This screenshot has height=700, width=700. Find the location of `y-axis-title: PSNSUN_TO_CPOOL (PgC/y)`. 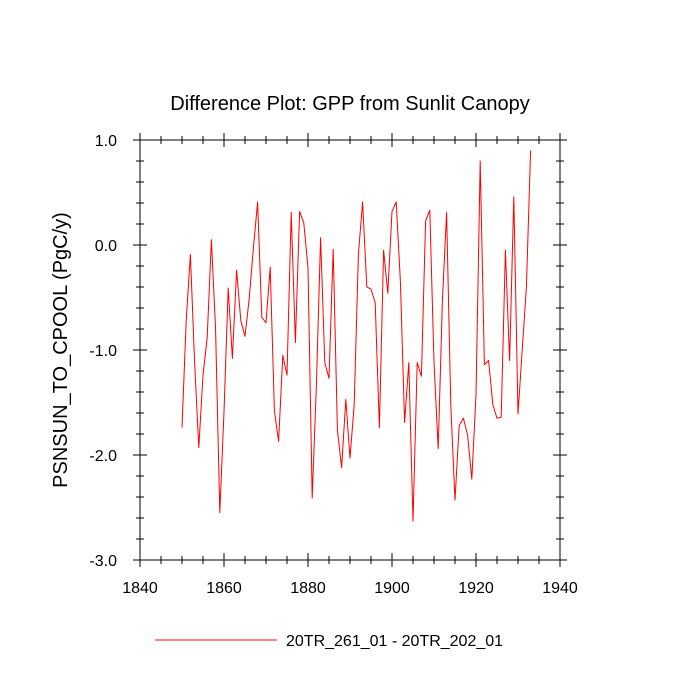

y-axis-title: PSNSUN_TO_CPOOL (PgC/y) is located at coordinates (61, 350).